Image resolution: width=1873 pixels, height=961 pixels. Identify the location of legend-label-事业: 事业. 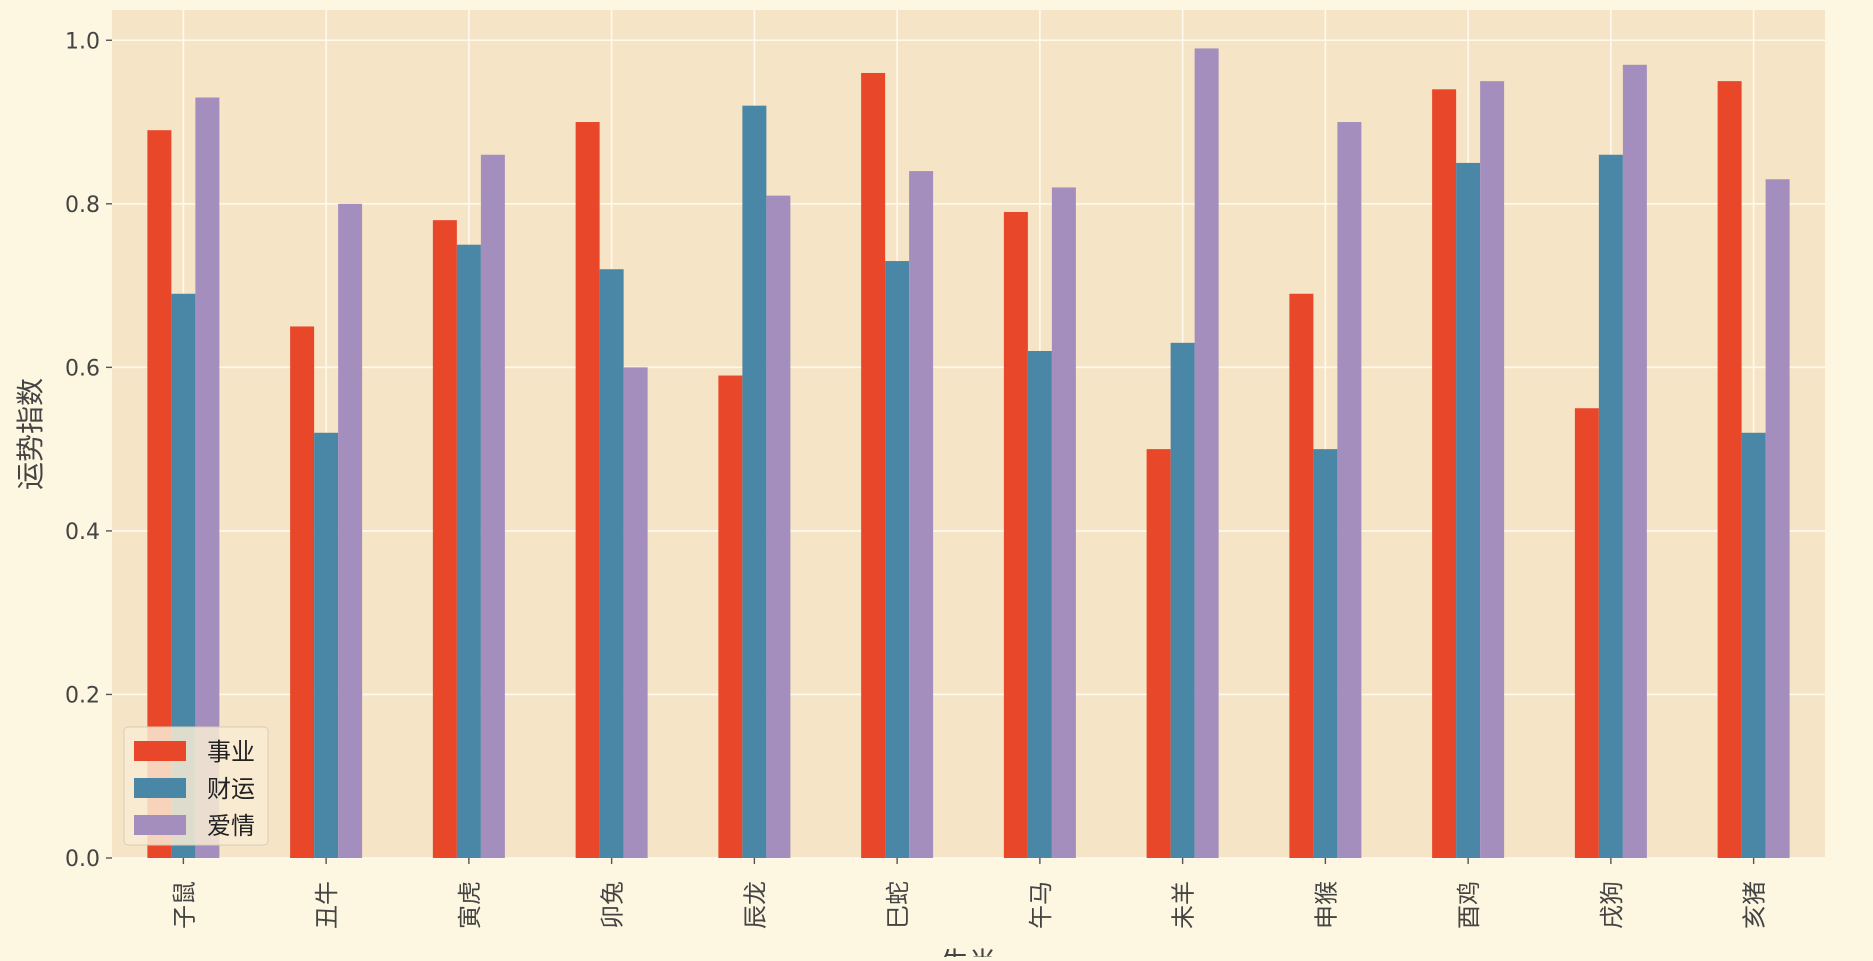
(231, 752).